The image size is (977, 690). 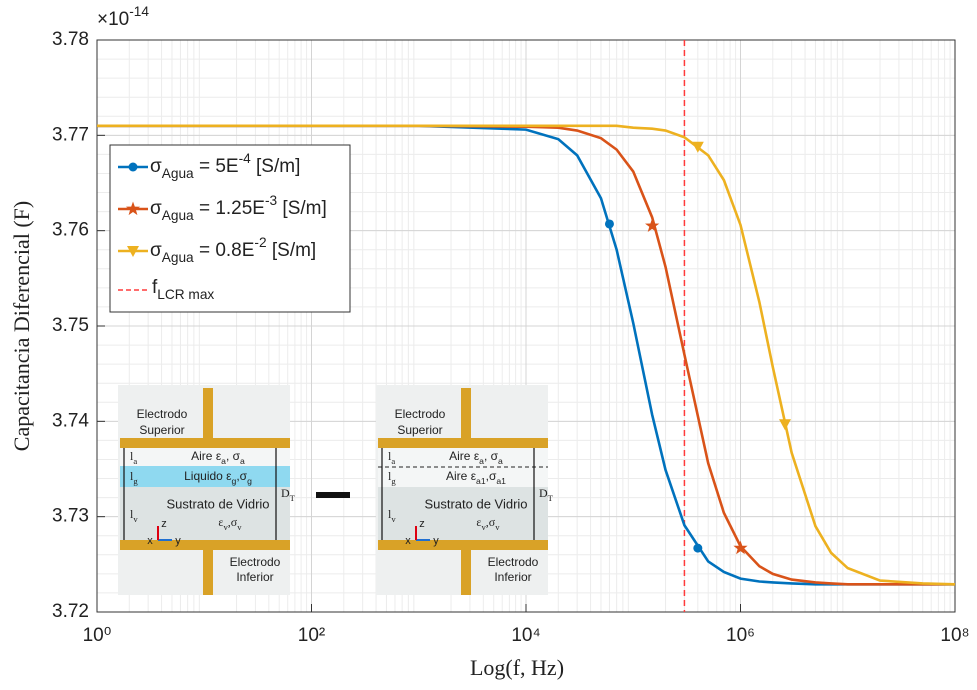 I want to click on x-axis-label: Log(f, Hz), so click(x=517, y=667).